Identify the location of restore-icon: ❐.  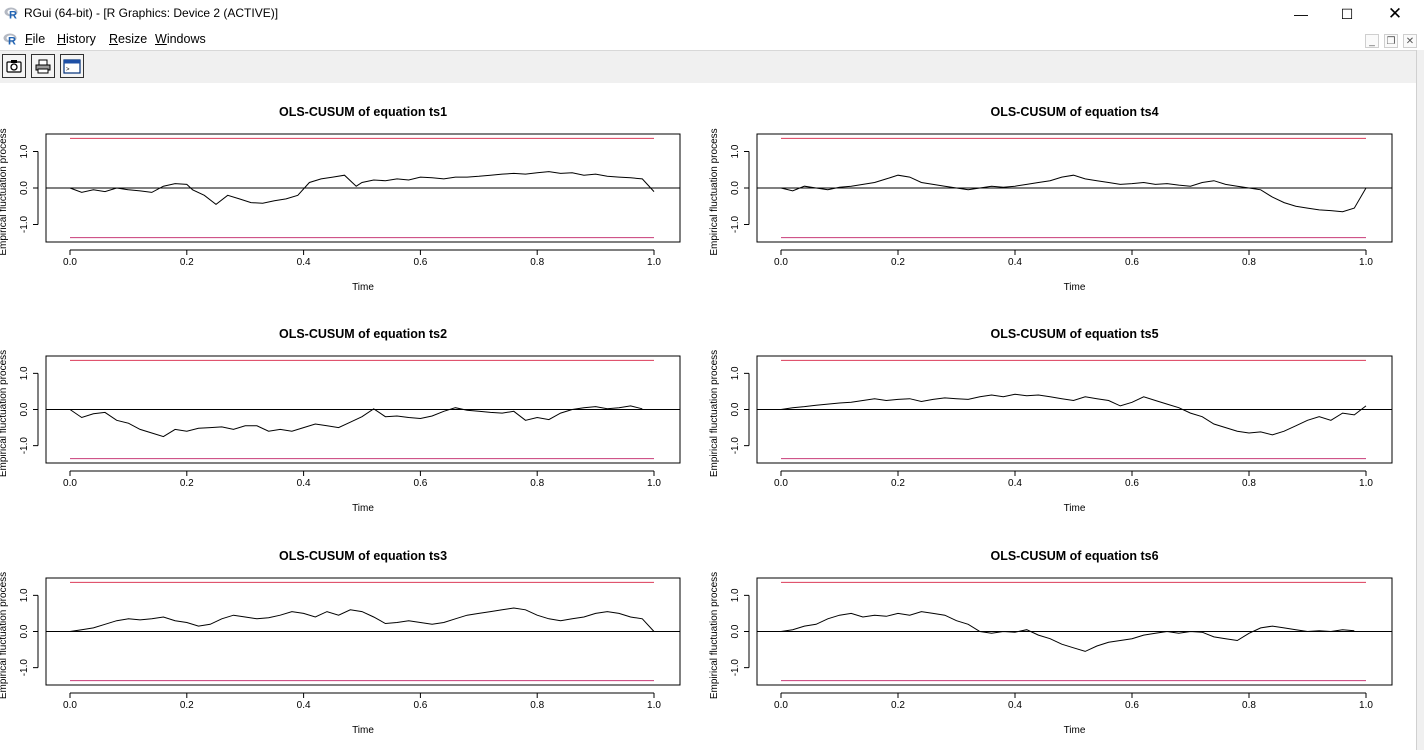
(1391, 41).